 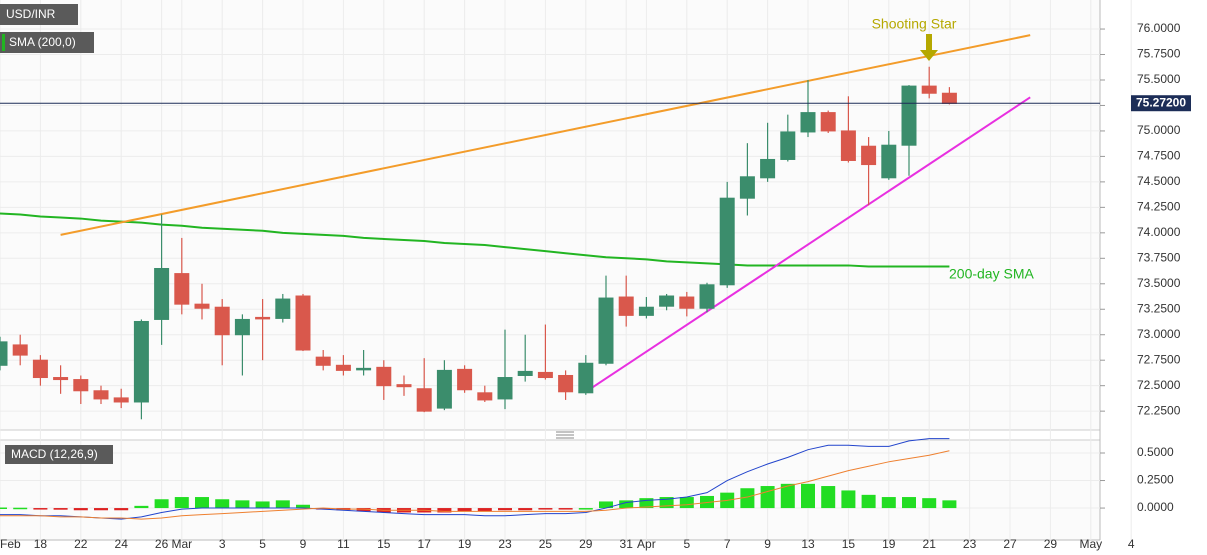 What do you see at coordinates (162, 544) in the screenshot?
I see `x-tick-label: 26` at bounding box center [162, 544].